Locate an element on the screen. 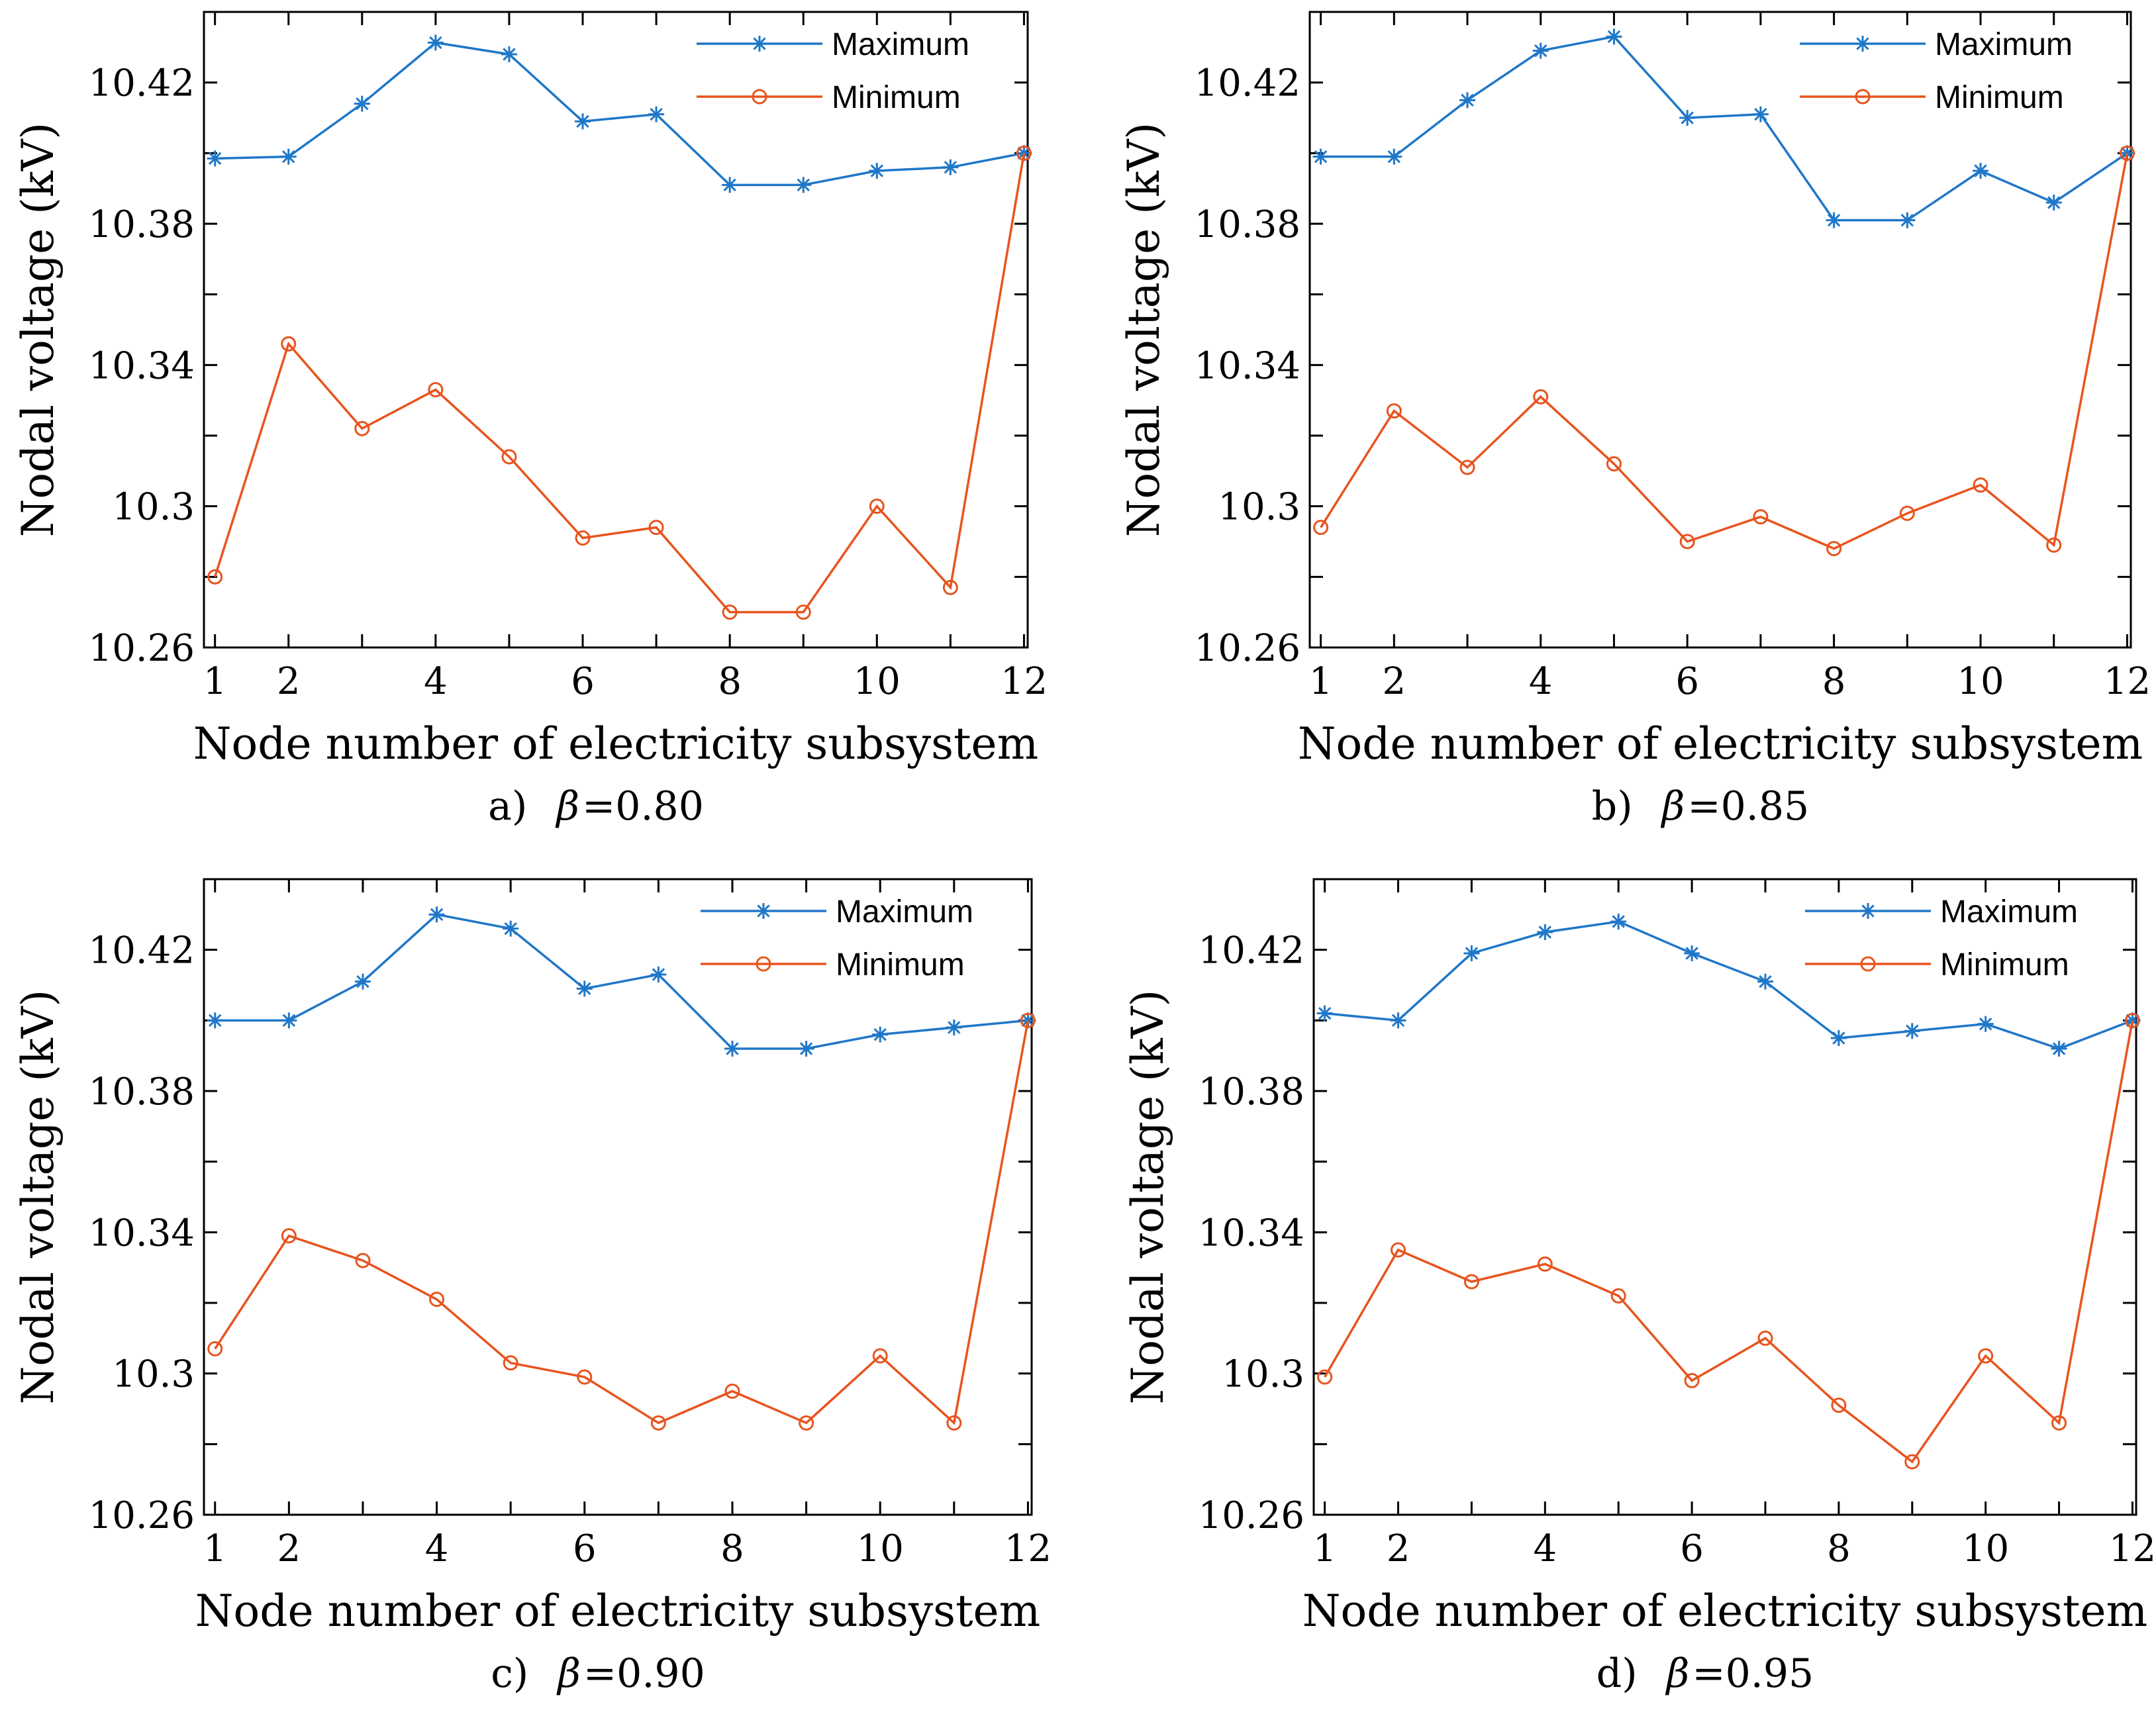 Image resolution: width=2156 pixels, height=1716 pixels. x-tick-label: 6 is located at coordinates (583, 681).